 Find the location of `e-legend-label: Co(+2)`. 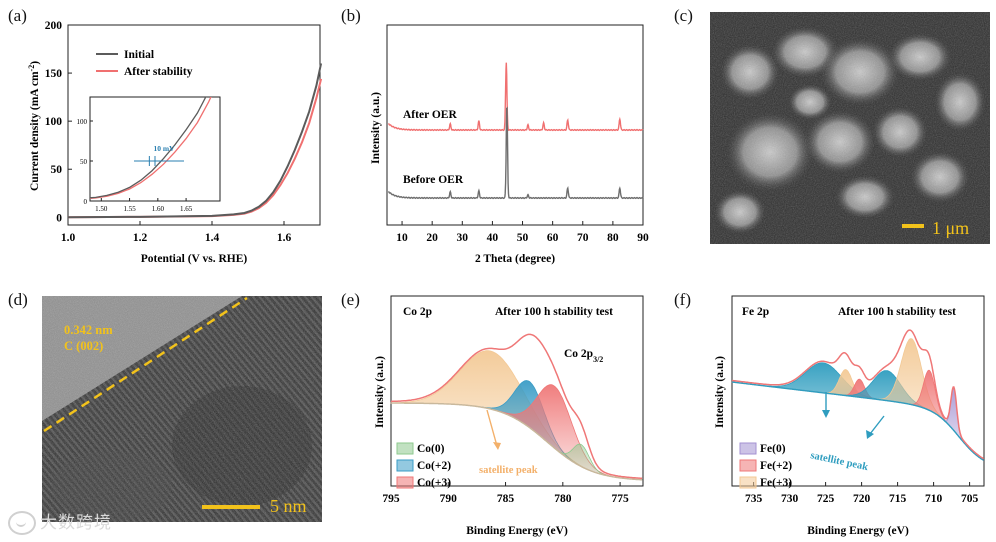

e-legend-label: Co(+2) is located at coordinates (434, 466).